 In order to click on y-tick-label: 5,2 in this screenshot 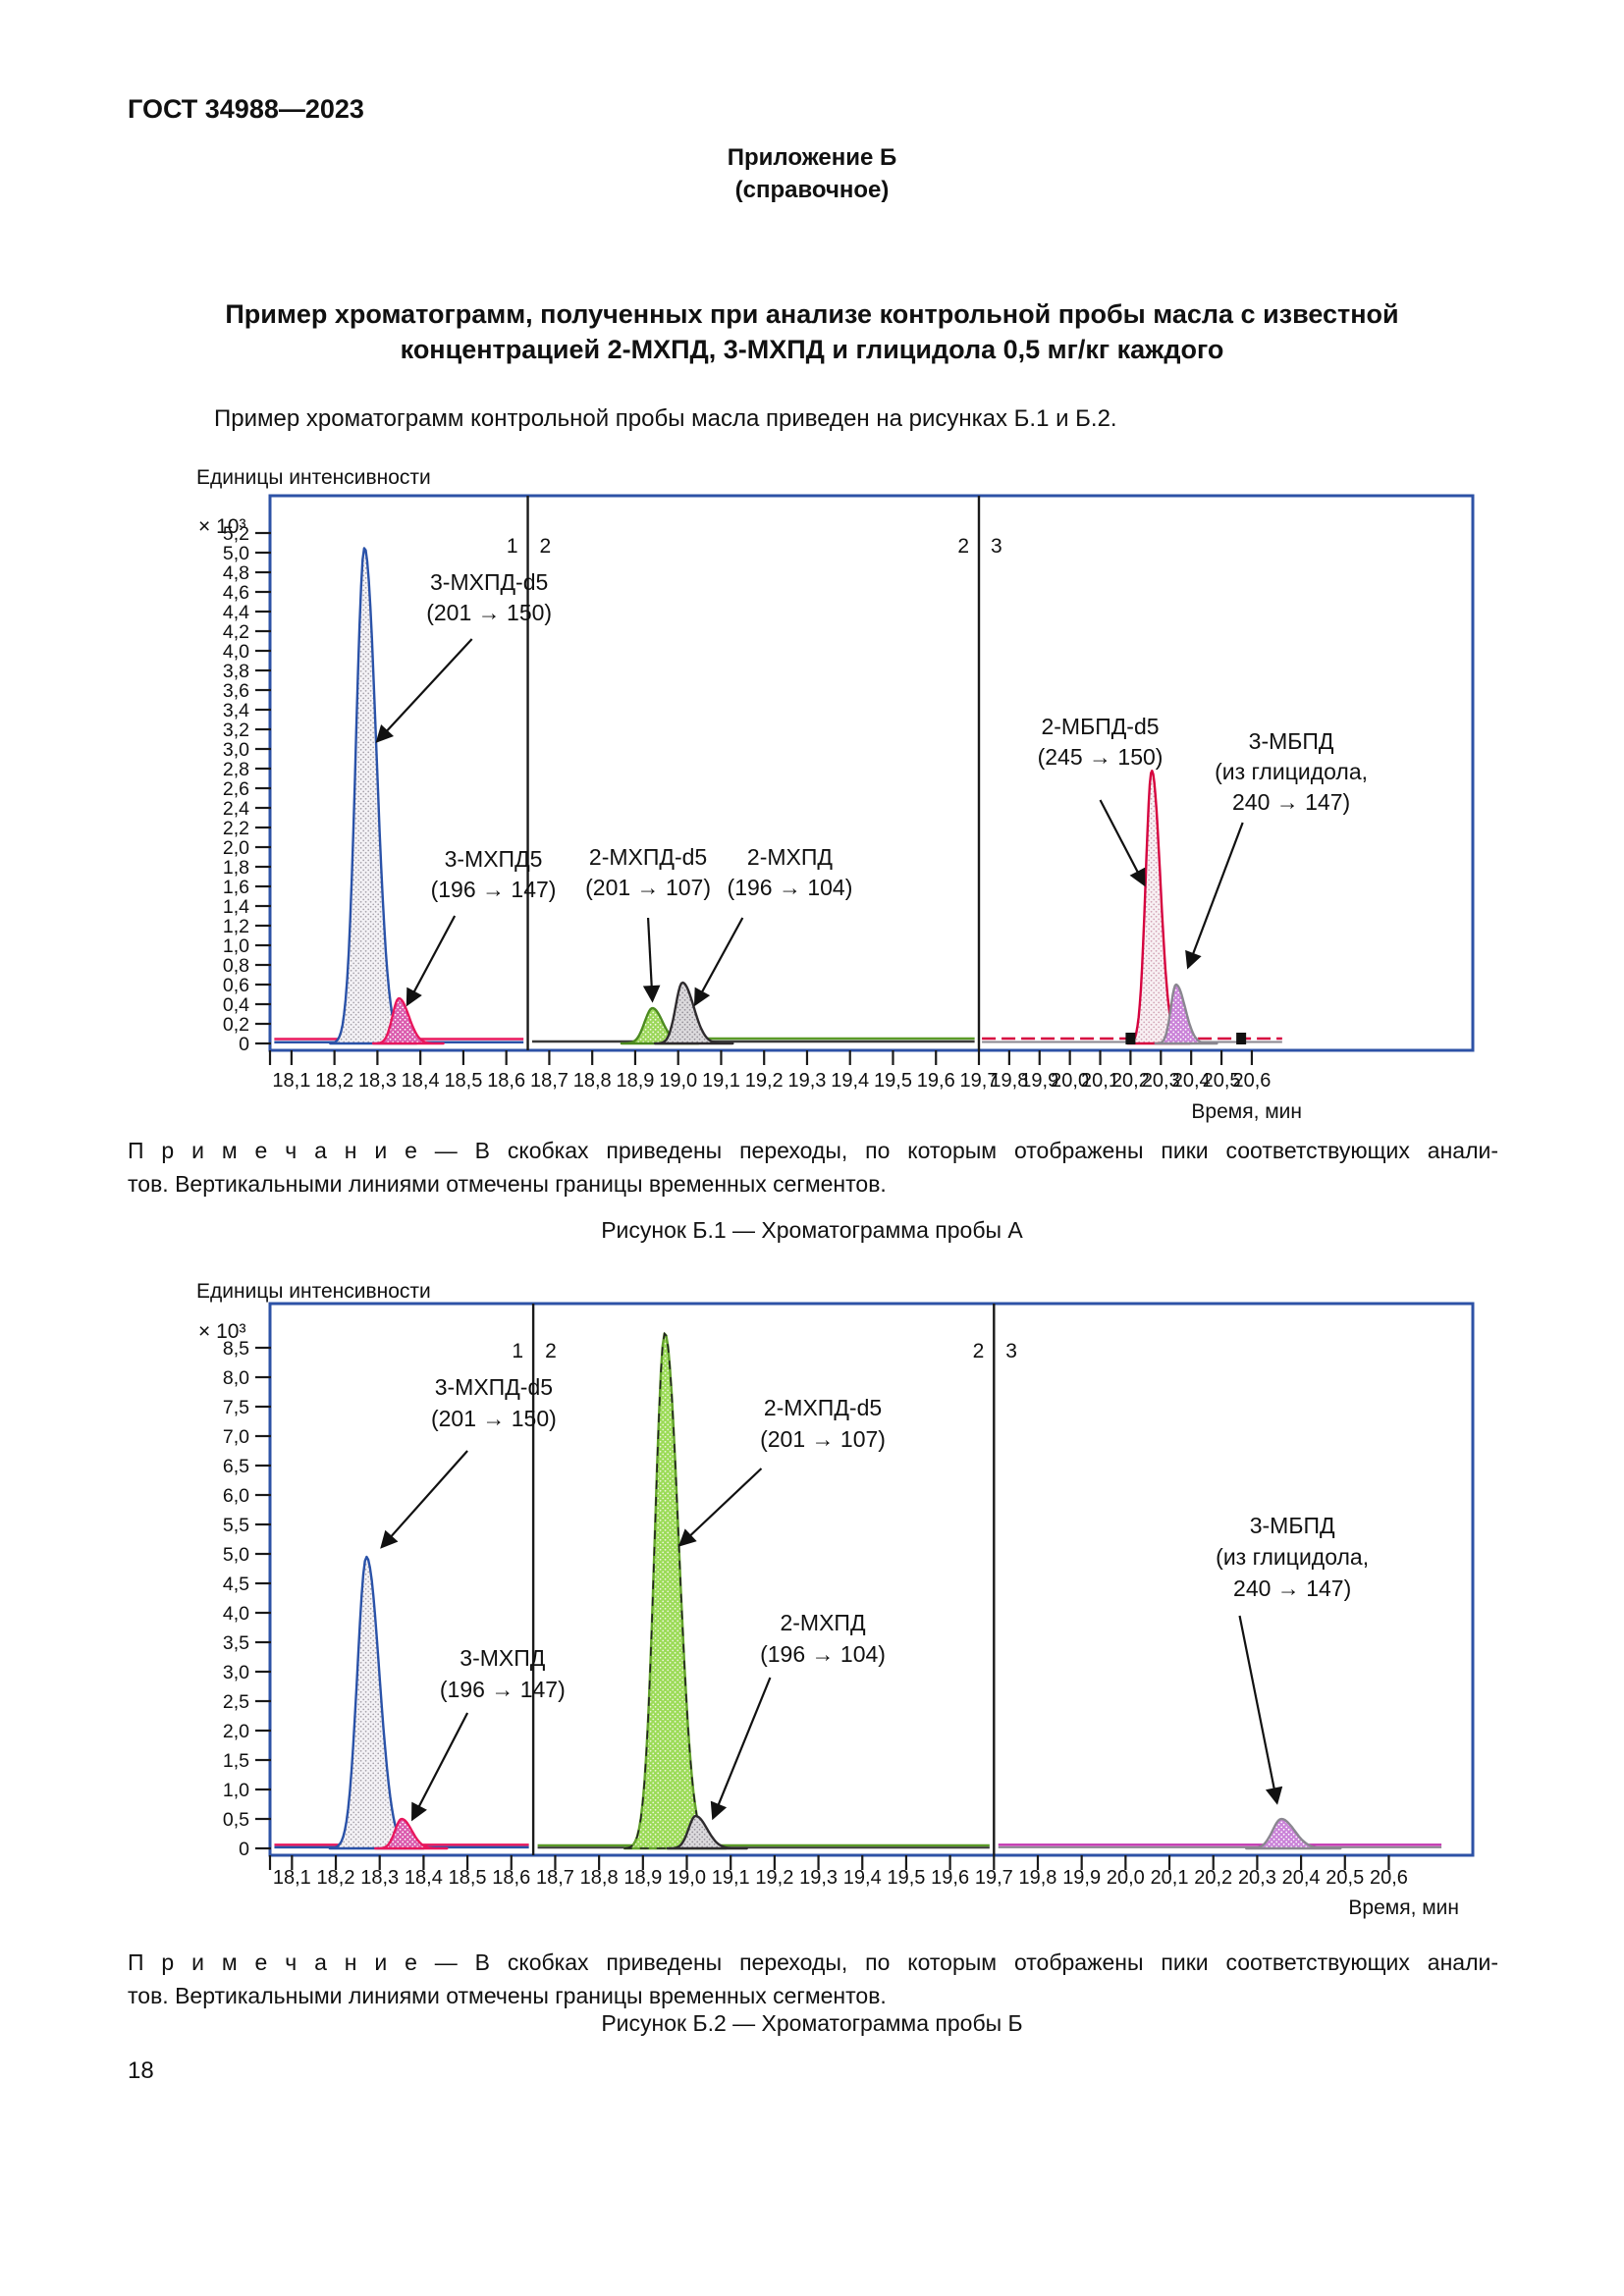, I will do `click(236, 534)`.